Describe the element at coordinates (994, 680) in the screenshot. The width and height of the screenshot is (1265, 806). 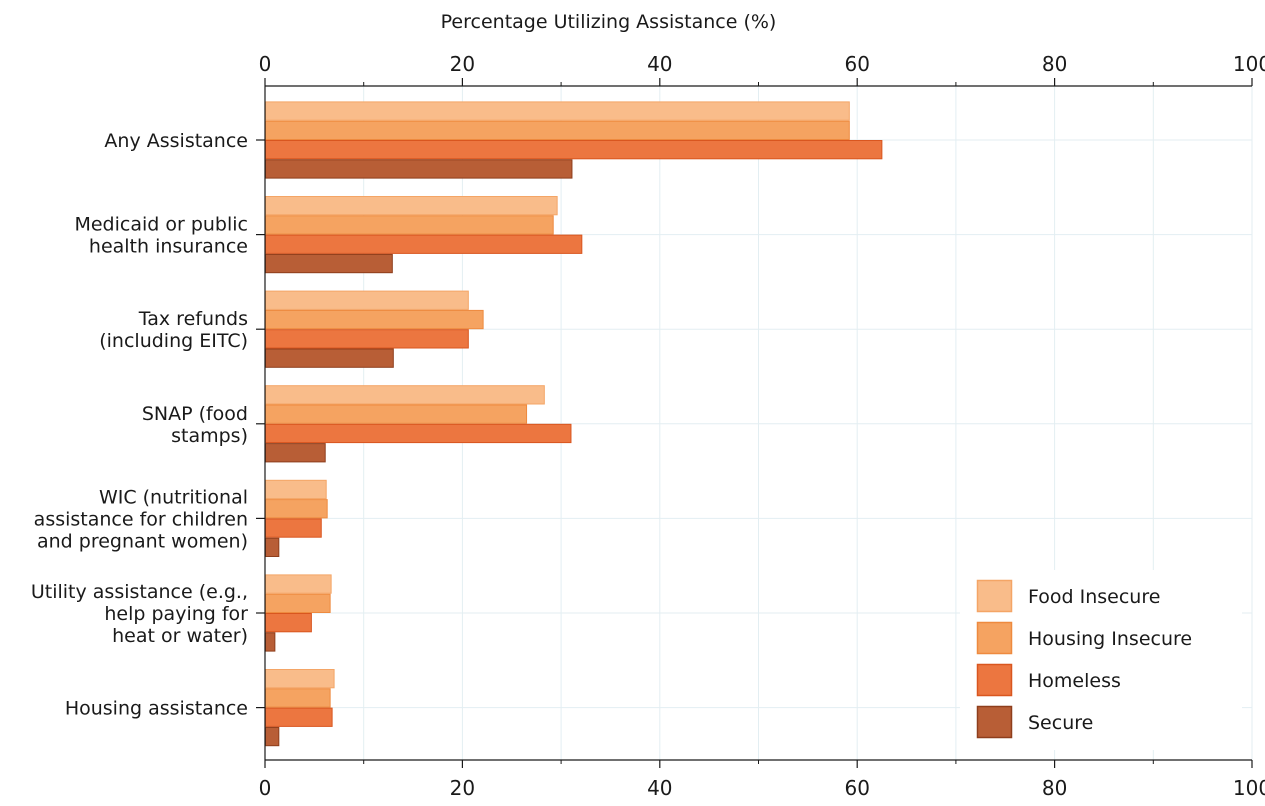
I see `legend-swatch-homeless` at that location.